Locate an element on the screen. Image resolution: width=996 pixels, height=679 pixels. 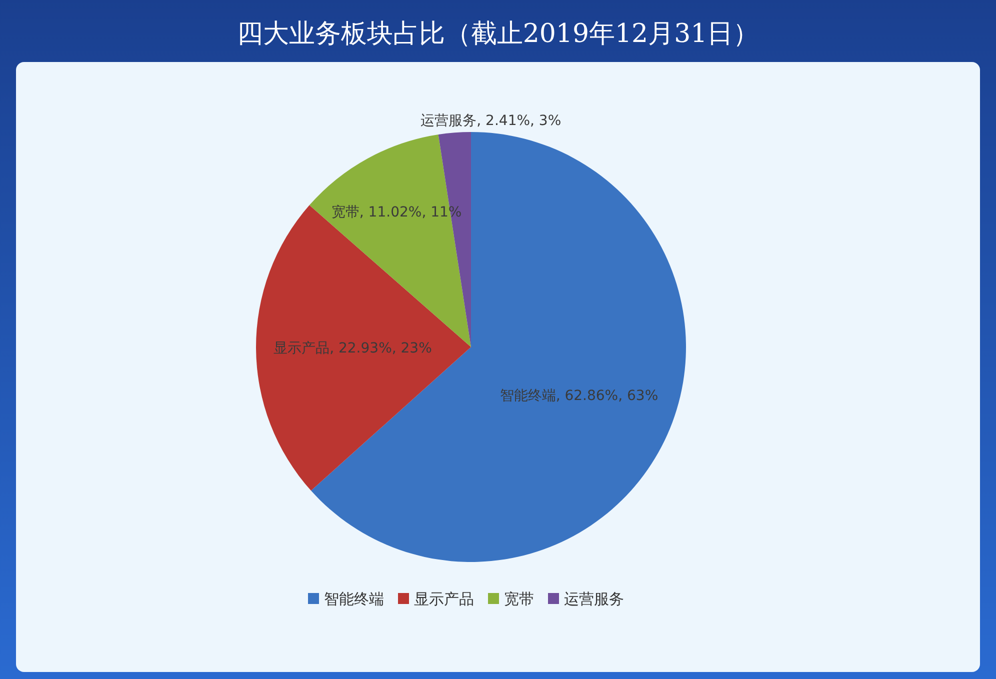
legend-label: 显示产品 is located at coordinates (444, 599).